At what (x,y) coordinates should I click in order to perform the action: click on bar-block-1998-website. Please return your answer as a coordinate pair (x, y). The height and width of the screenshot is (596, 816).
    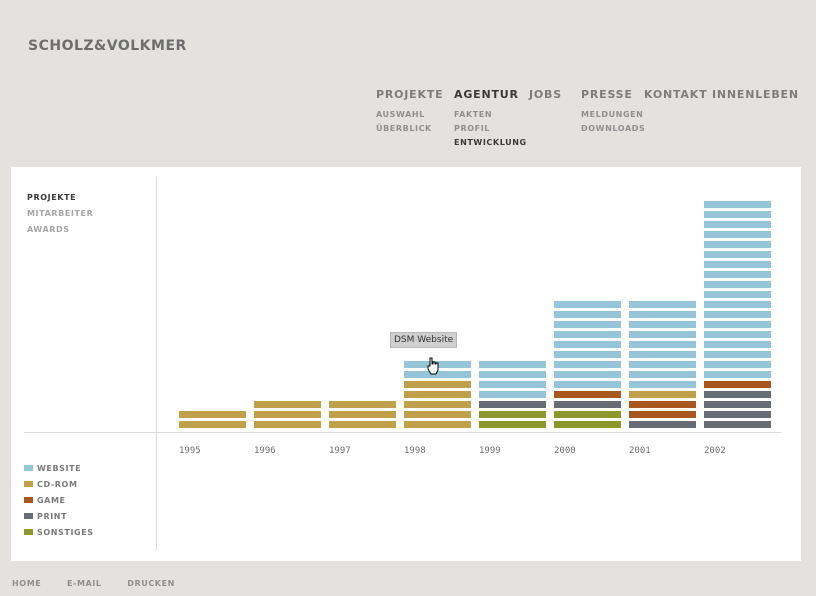
    Looking at the image, I should click on (437, 374).